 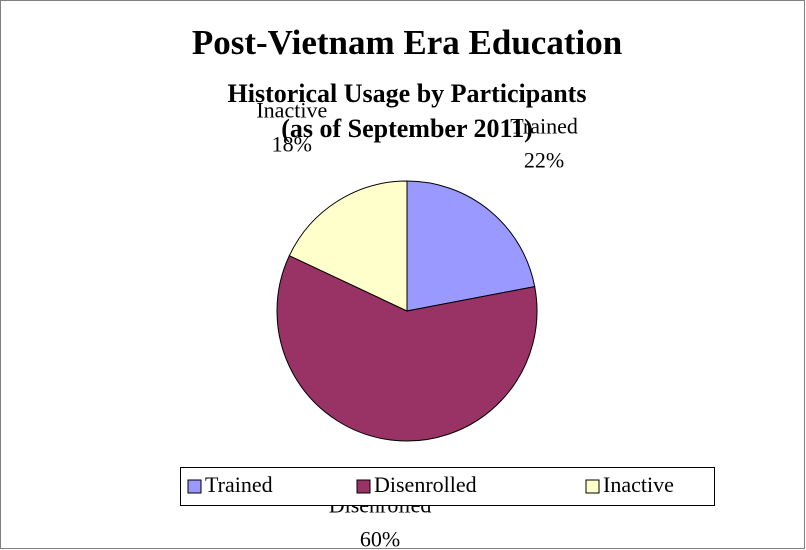 I want to click on legend-label: Disenrolled, so click(x=425, y=484).